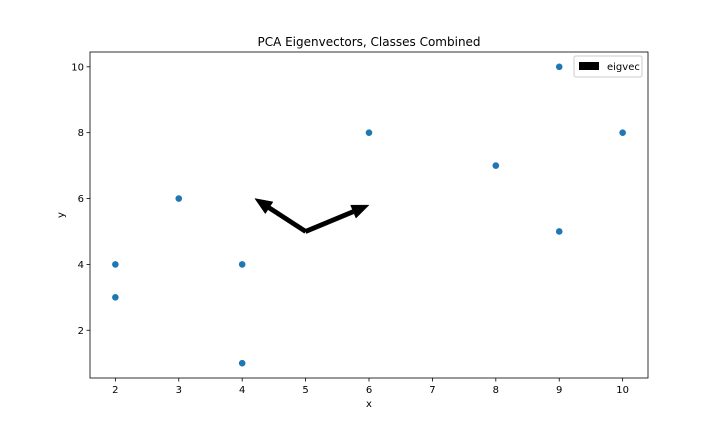  Describe the element at coordinates (81, 199) in the screenshot. I see `y-tick-label: 6` at that location.